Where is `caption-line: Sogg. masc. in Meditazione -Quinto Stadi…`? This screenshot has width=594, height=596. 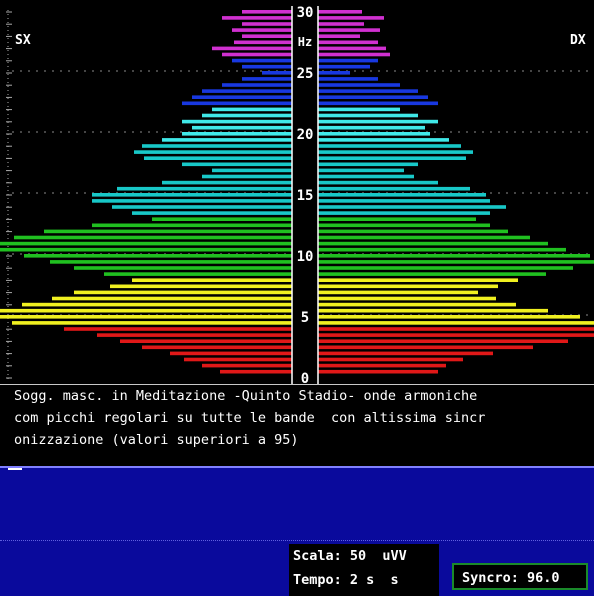
caption-line: Sogg. masc. in Meditazione -Quinto Stadi… is located at coordinates (246, 396).